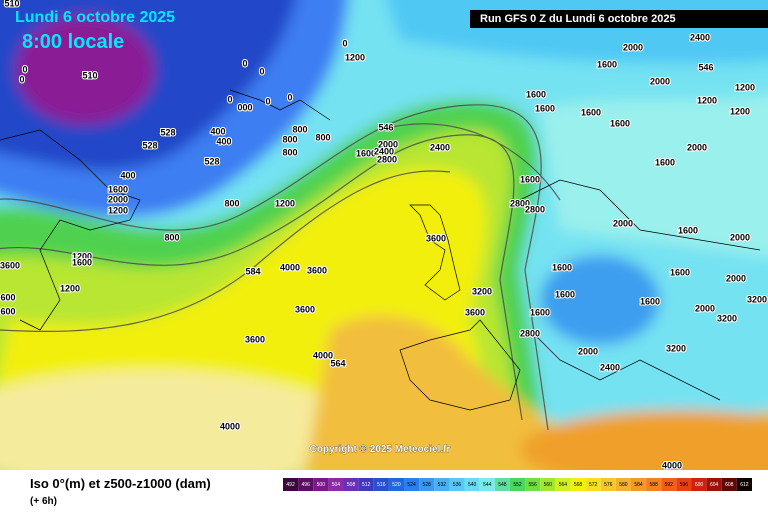 The image size is (768, 512). I want to click on map-time: 8:00 locale, so click(73, 42).